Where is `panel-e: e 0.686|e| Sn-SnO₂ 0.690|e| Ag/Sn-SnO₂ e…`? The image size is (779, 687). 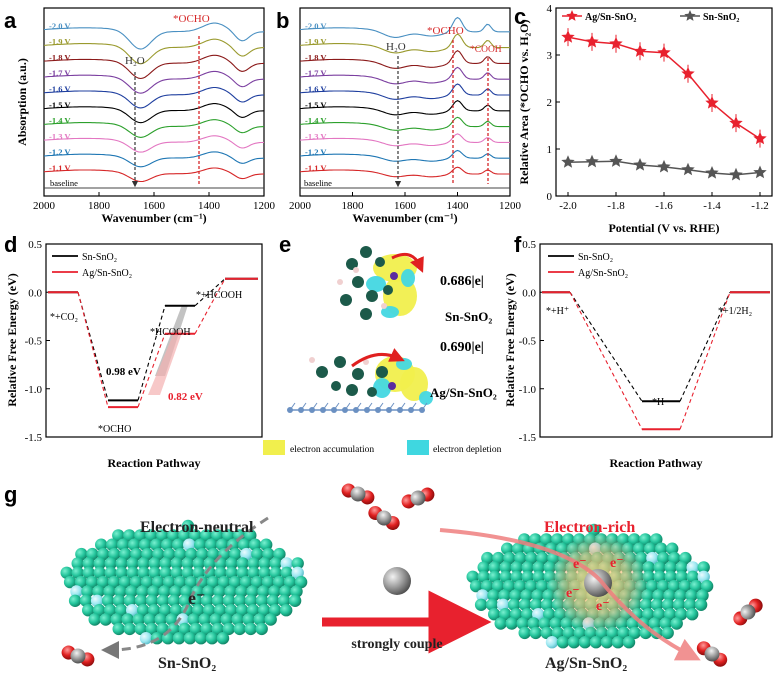
panel-e: e 0.686|e| Sn-SnO₂ 0.690|e| Ag/Sn-SnO₂ e… is located at coordinates (382, 343).